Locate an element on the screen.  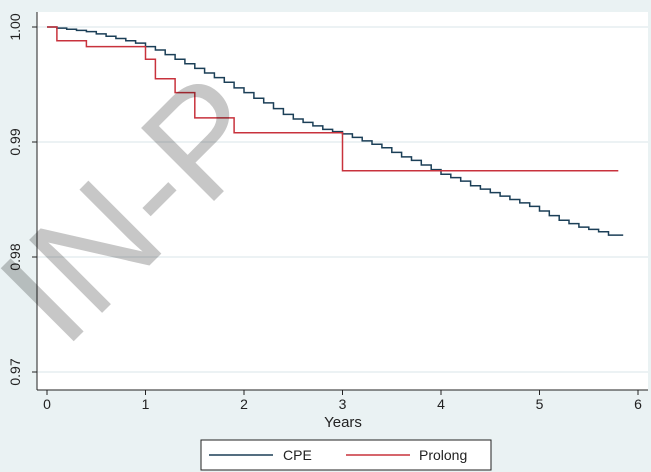
x-tick-label-6: 6 is located at coordinates (638, 404).